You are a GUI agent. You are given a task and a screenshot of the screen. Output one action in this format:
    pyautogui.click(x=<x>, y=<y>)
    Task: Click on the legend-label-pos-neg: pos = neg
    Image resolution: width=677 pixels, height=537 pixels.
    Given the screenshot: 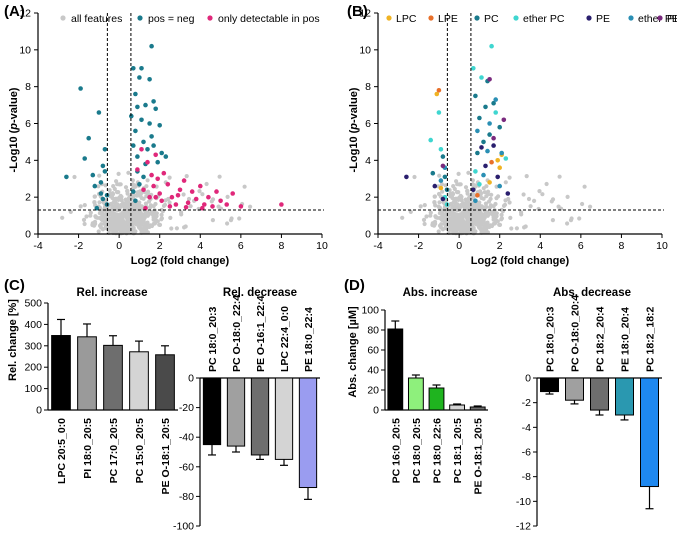 What is the action you would take?
    pyautogui.click(x=171, y=19)
    